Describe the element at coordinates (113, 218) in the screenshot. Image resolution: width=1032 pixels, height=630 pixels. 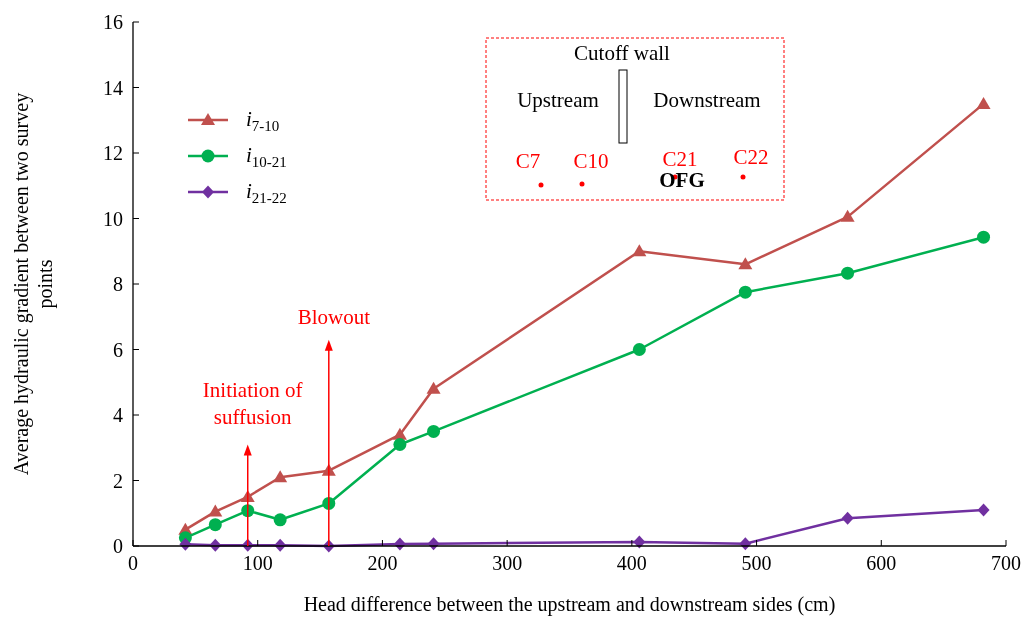
I see `y-tick-label: 10` at that location.